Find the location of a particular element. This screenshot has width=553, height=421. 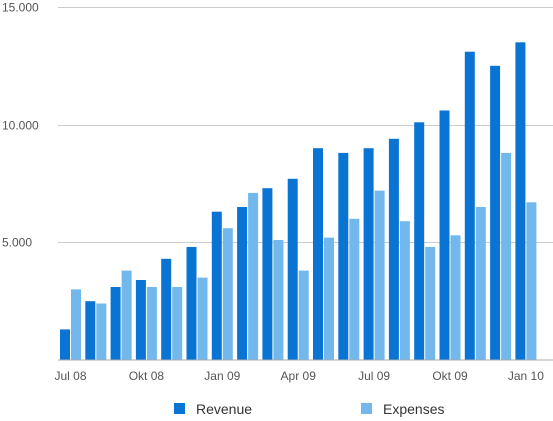

x-tick-label: Apr 09 is located at coordinates (299, 376).